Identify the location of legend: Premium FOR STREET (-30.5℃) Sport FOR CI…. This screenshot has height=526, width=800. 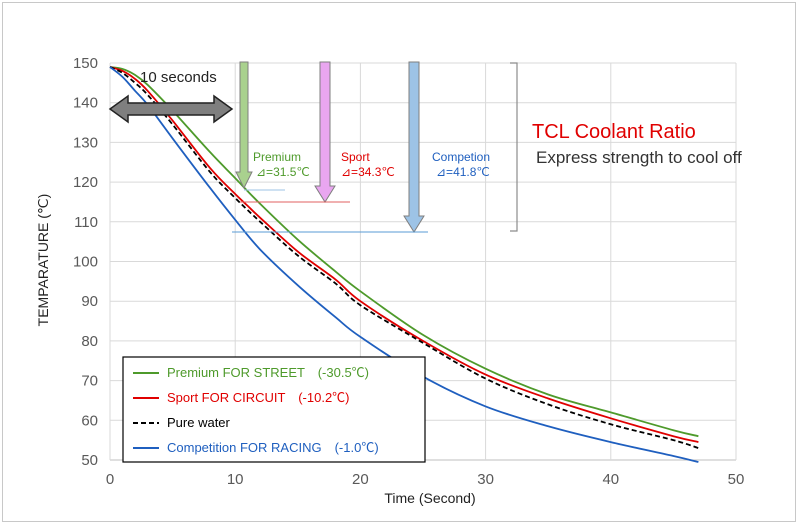
(274, 409).